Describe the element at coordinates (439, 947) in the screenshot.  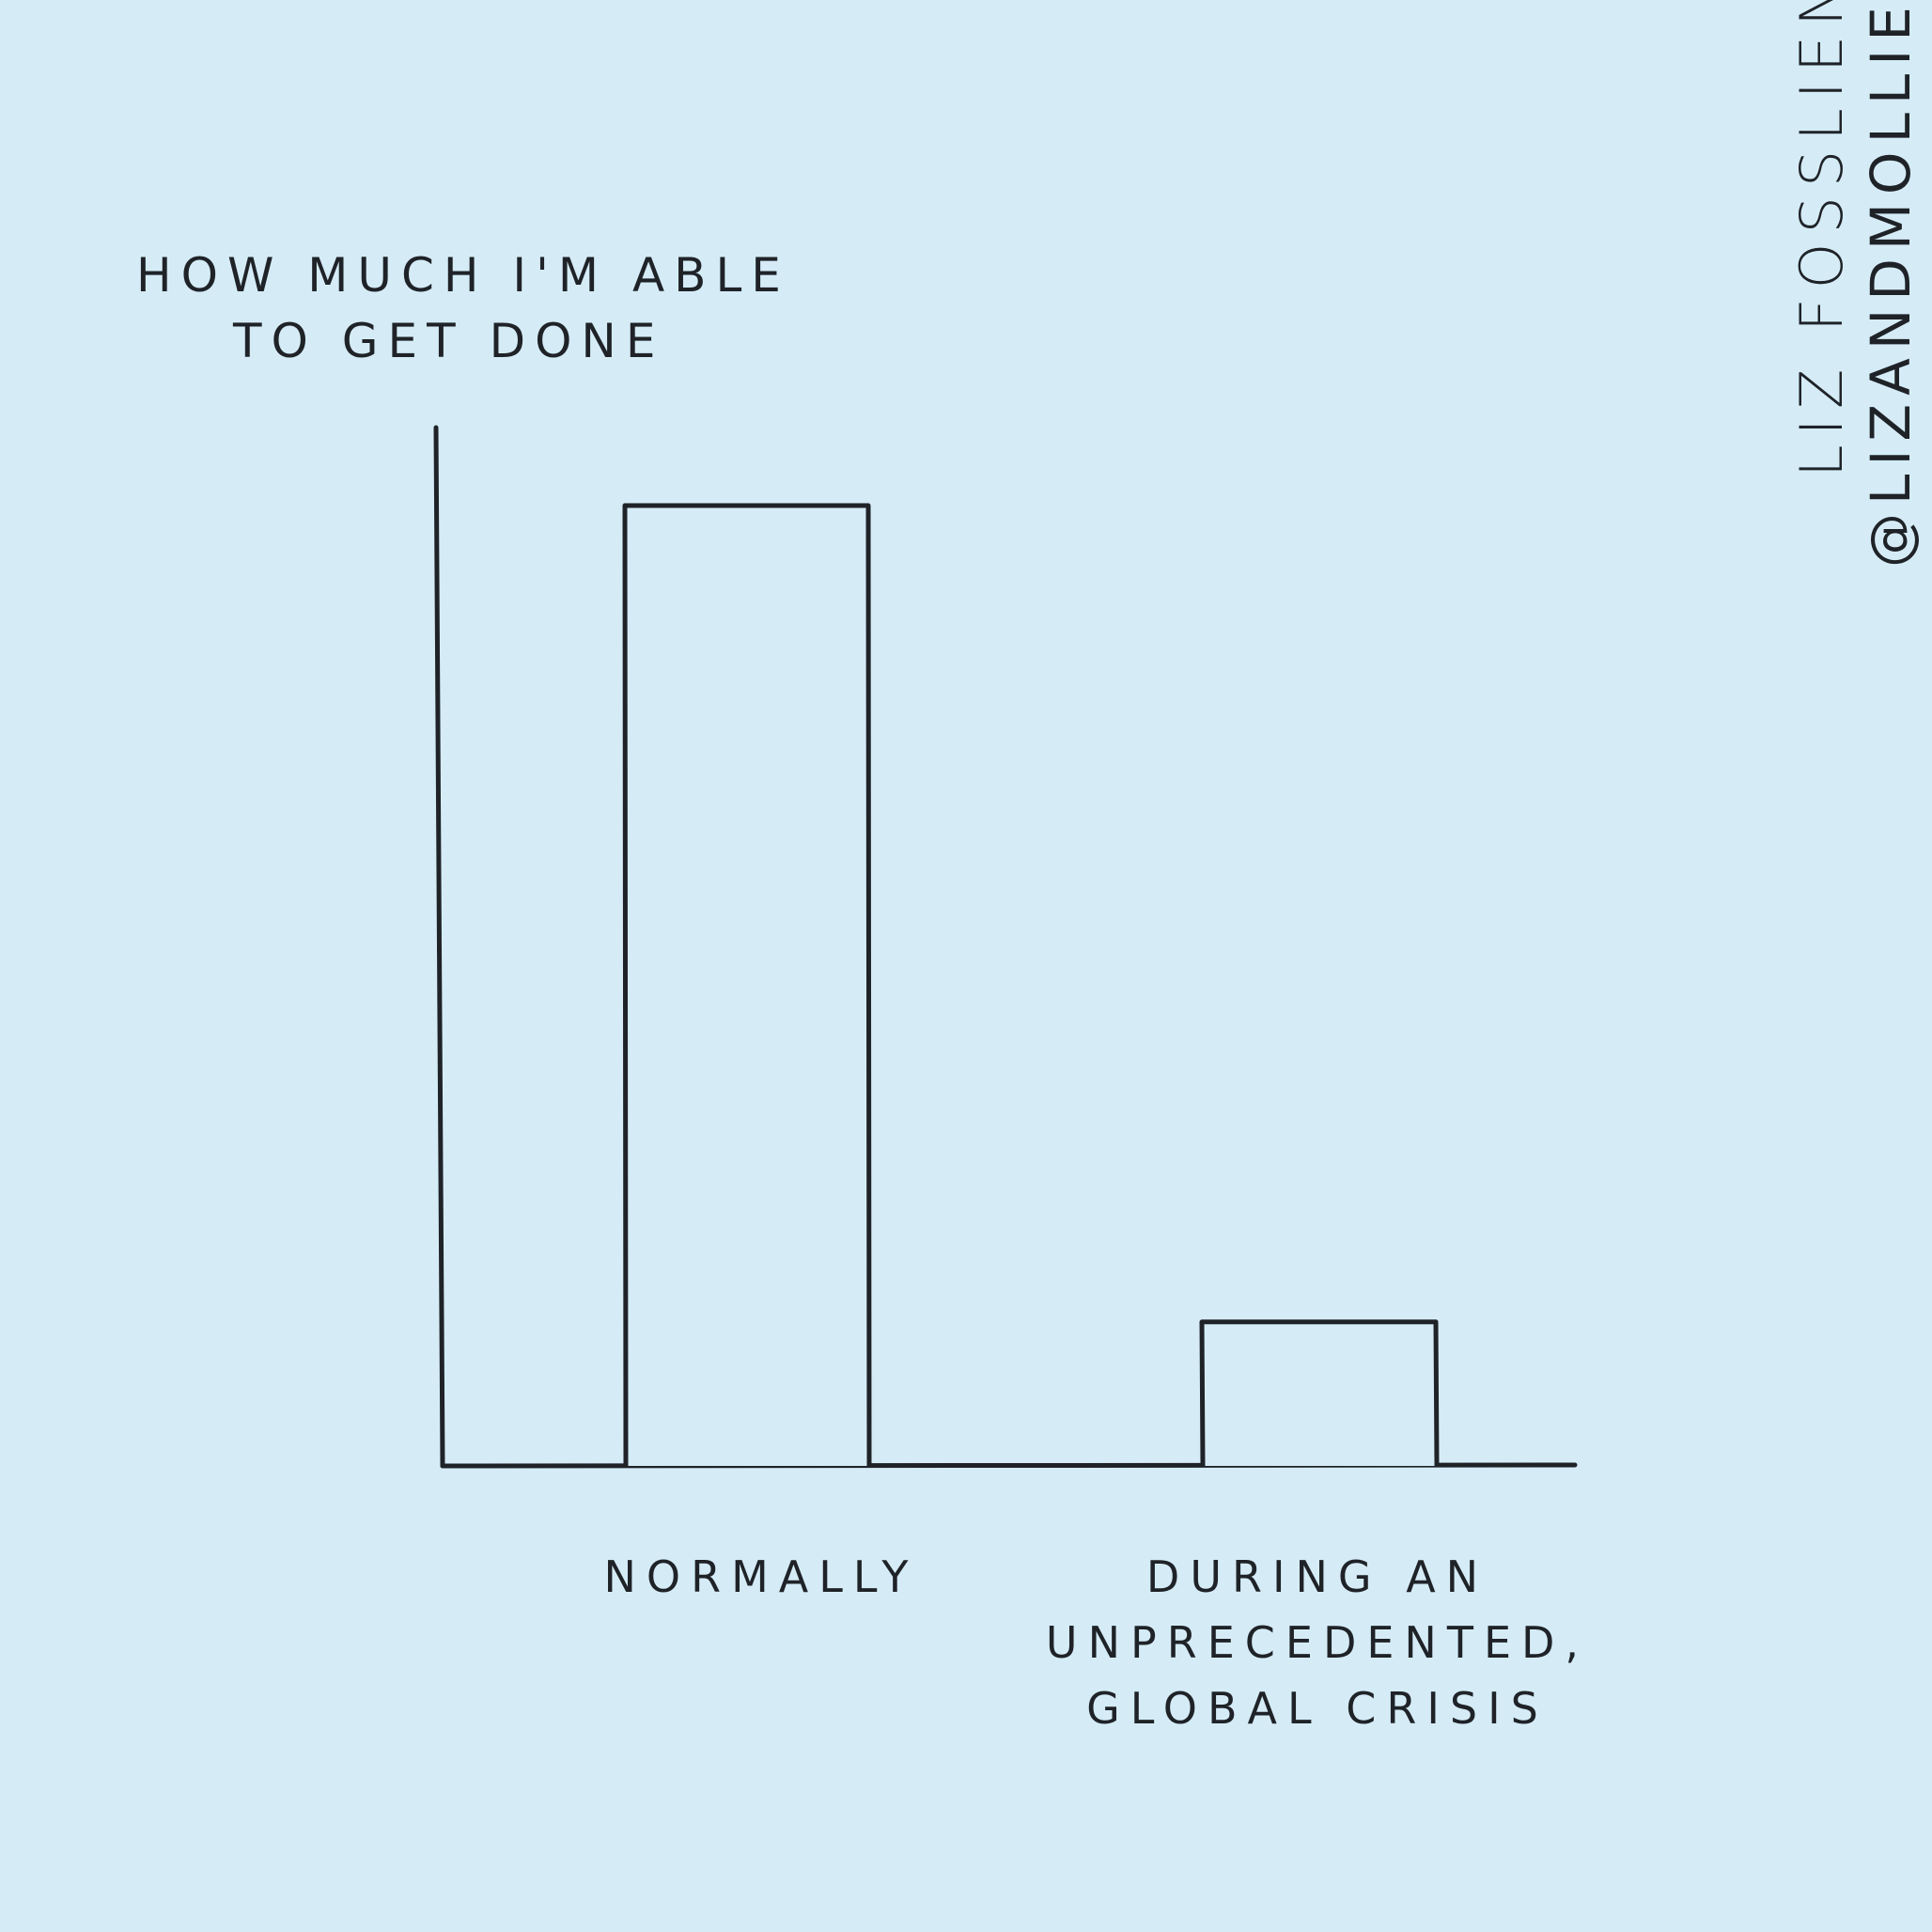
I see `y-axis-line` at that location.